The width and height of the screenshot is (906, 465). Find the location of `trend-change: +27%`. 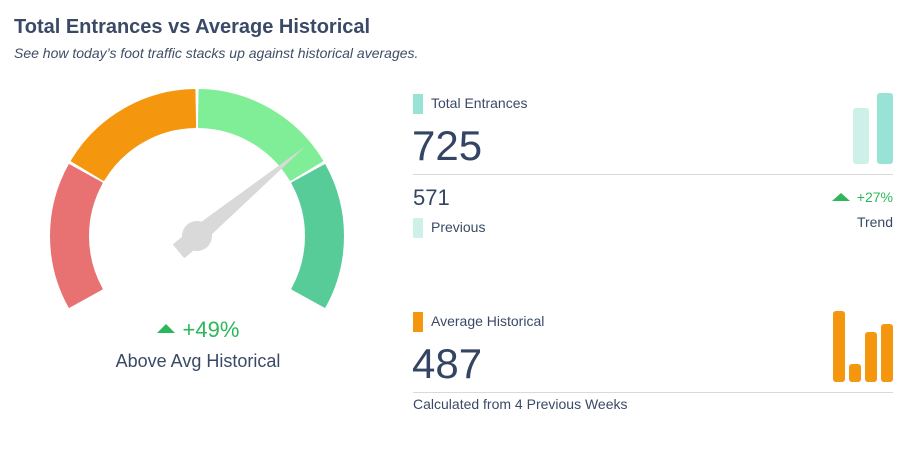

trend-change: +27% is located at coordinates (862, 197).